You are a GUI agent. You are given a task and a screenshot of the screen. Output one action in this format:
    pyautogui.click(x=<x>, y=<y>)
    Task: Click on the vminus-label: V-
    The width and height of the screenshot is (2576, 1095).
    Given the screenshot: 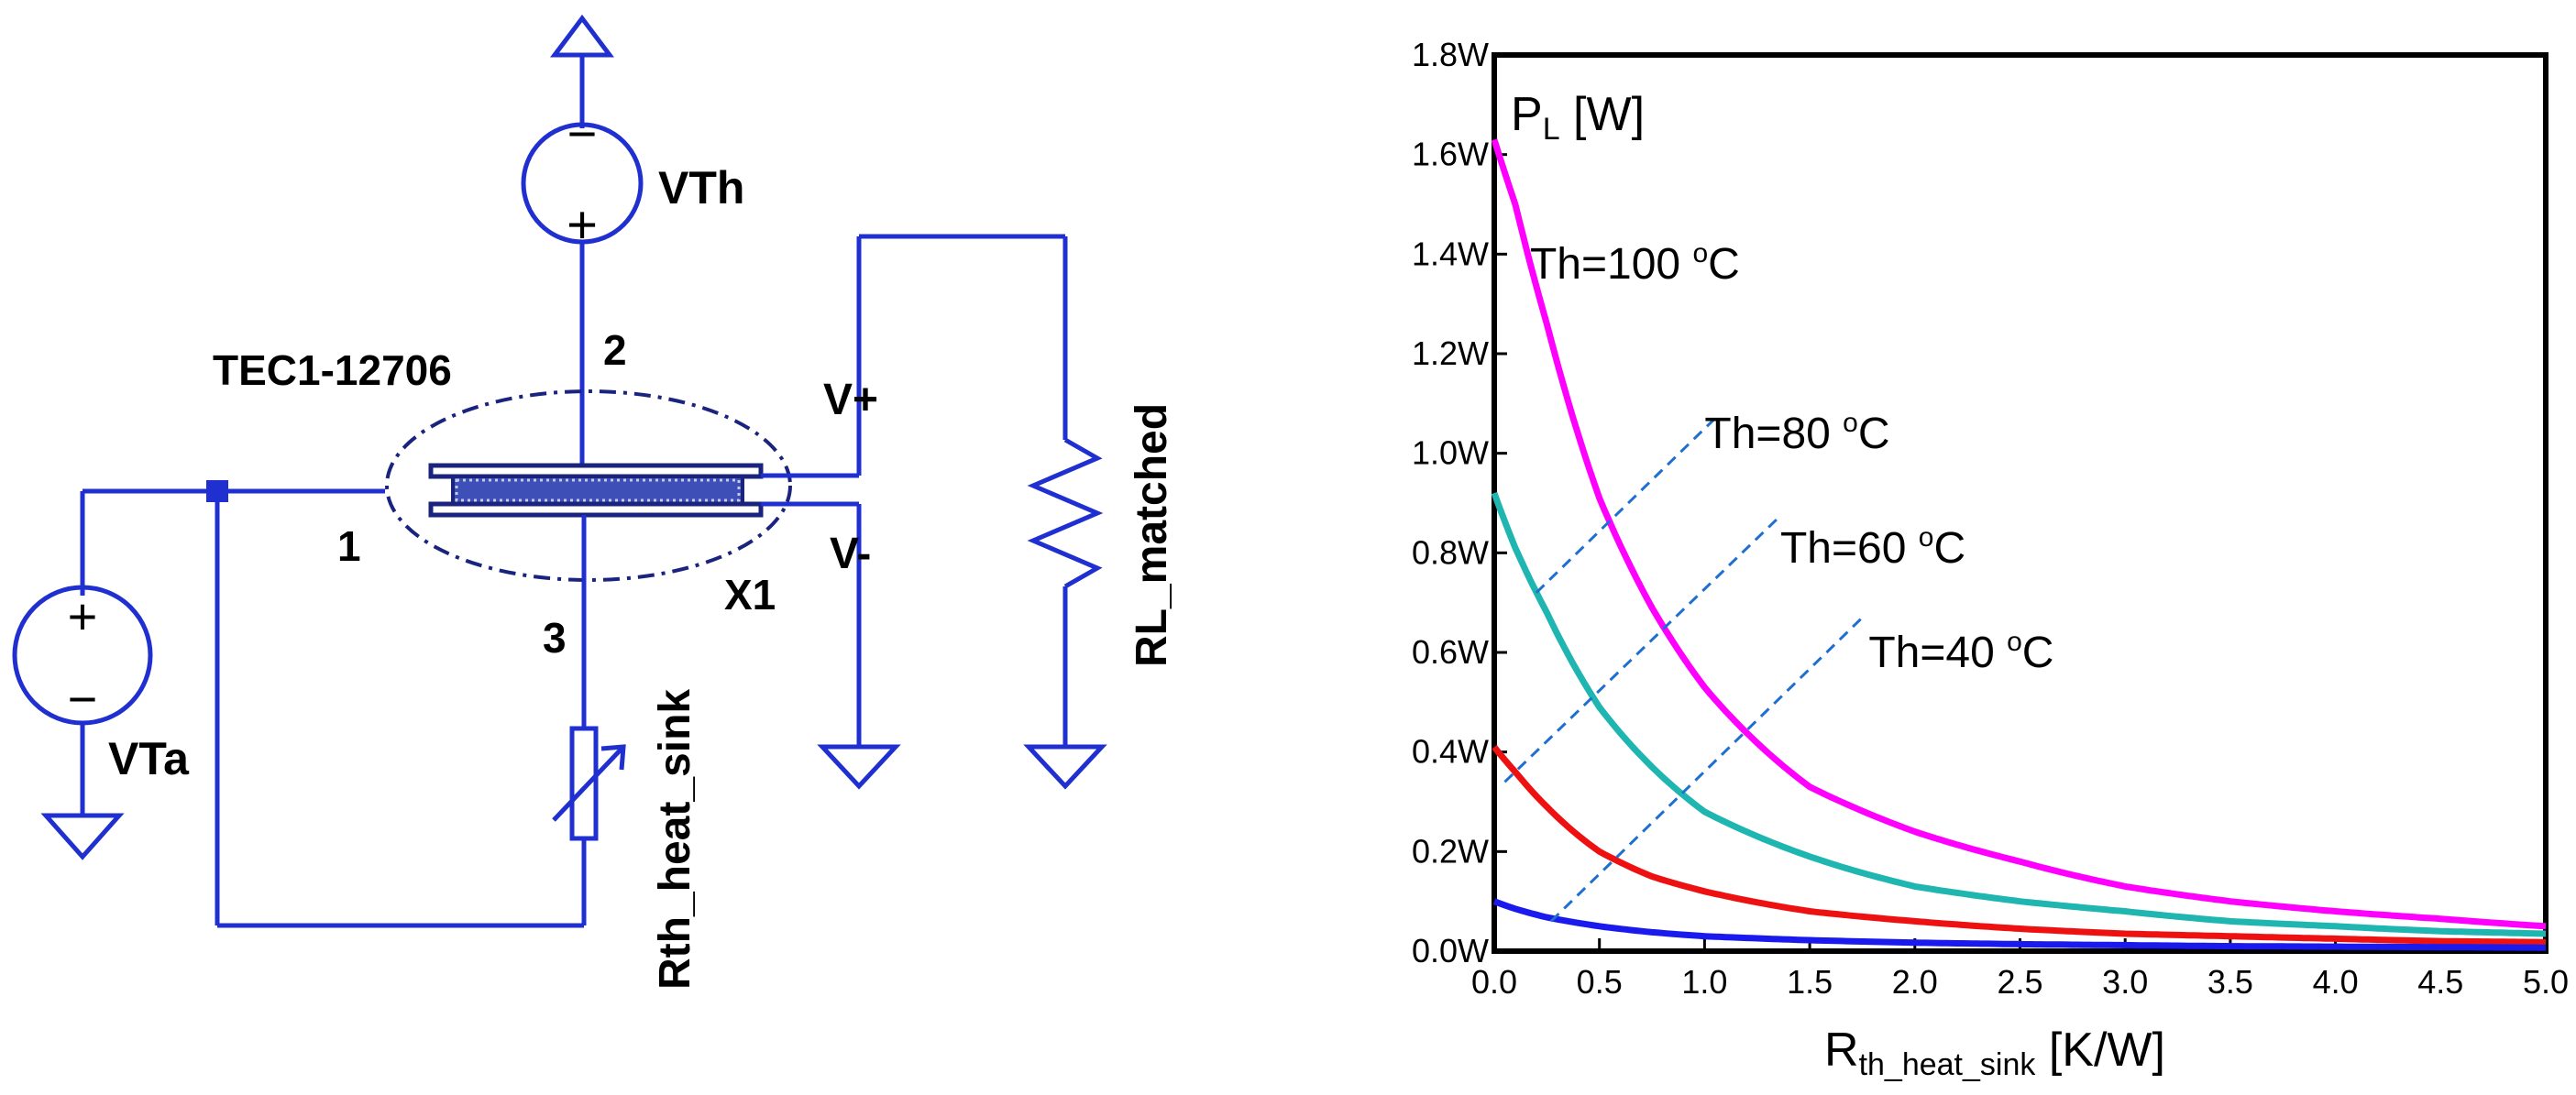 What is the action you would take?
    pyautogui.click(x=850, y=554)
    